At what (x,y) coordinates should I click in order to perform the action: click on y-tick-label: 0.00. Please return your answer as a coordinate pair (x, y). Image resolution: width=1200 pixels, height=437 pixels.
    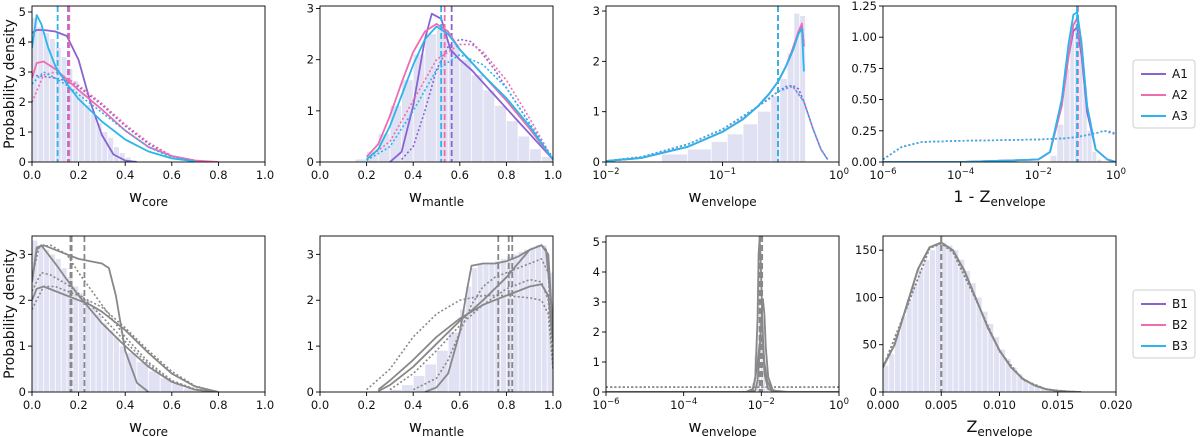
    Looking at the image, I should click on (864, 162).